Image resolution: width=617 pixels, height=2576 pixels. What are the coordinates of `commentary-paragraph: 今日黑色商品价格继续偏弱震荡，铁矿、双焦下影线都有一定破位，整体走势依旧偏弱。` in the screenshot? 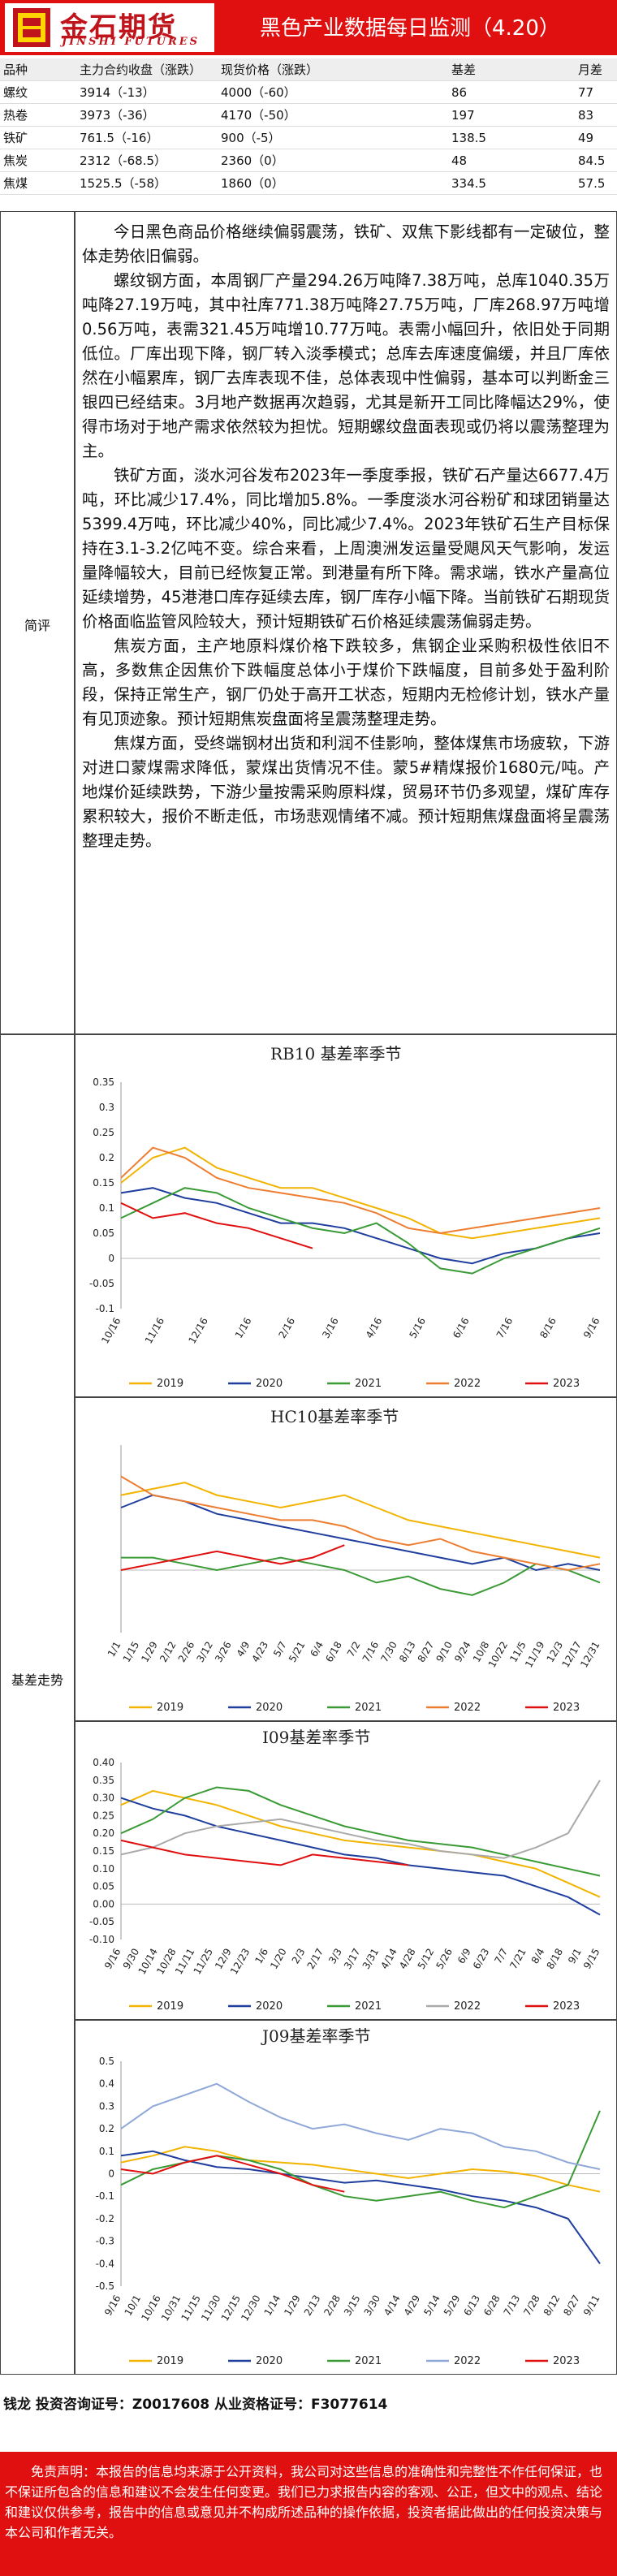 It's located at (346, 243).